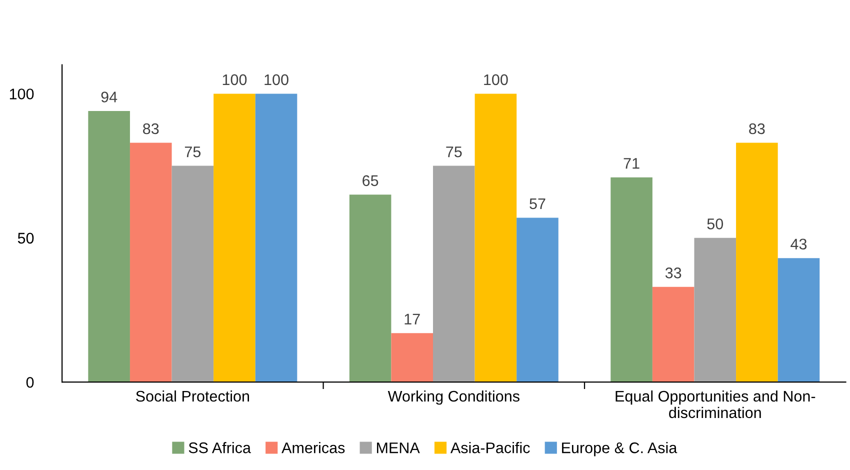  What do you see at coordinates (412, 319) in the screenshot?
I see `data-label: 17` at bounding box center [412, 319].